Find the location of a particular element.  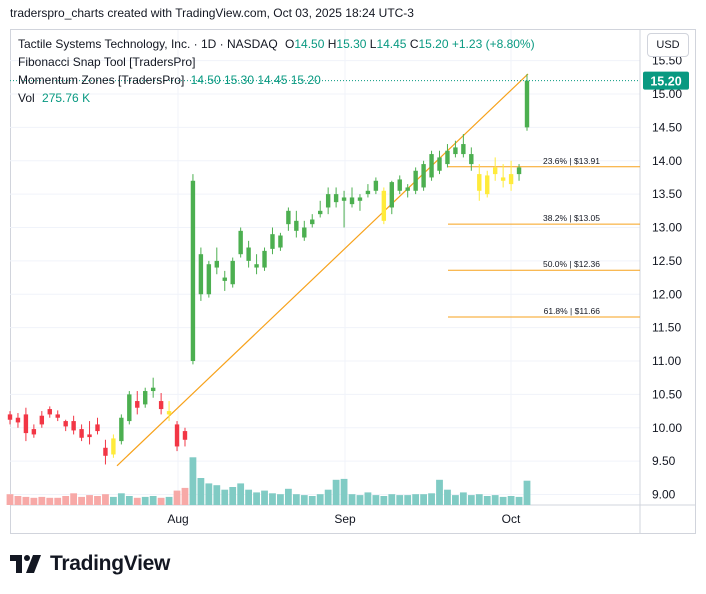

price-tick-label: 14.00 is located at coordinates (667, 161).